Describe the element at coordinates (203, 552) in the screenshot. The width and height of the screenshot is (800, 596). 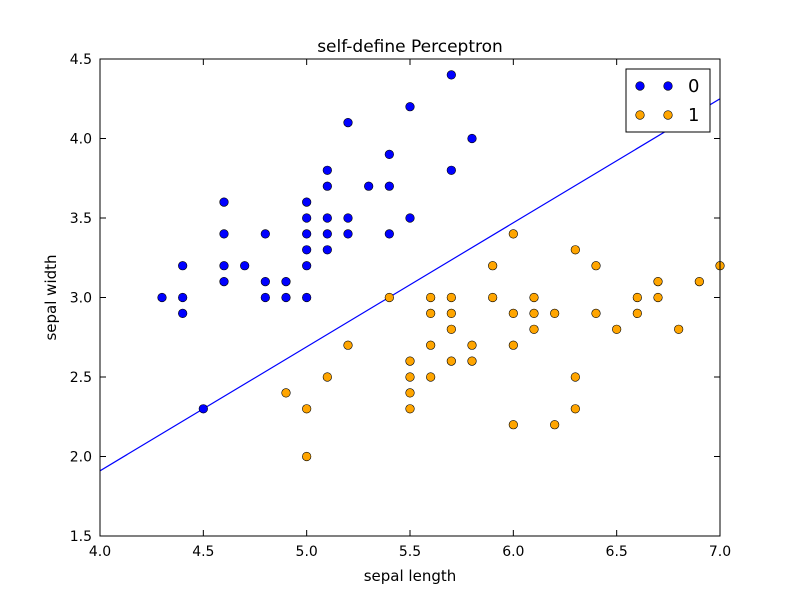
I see `x-tick-label: 4.5` at that location.